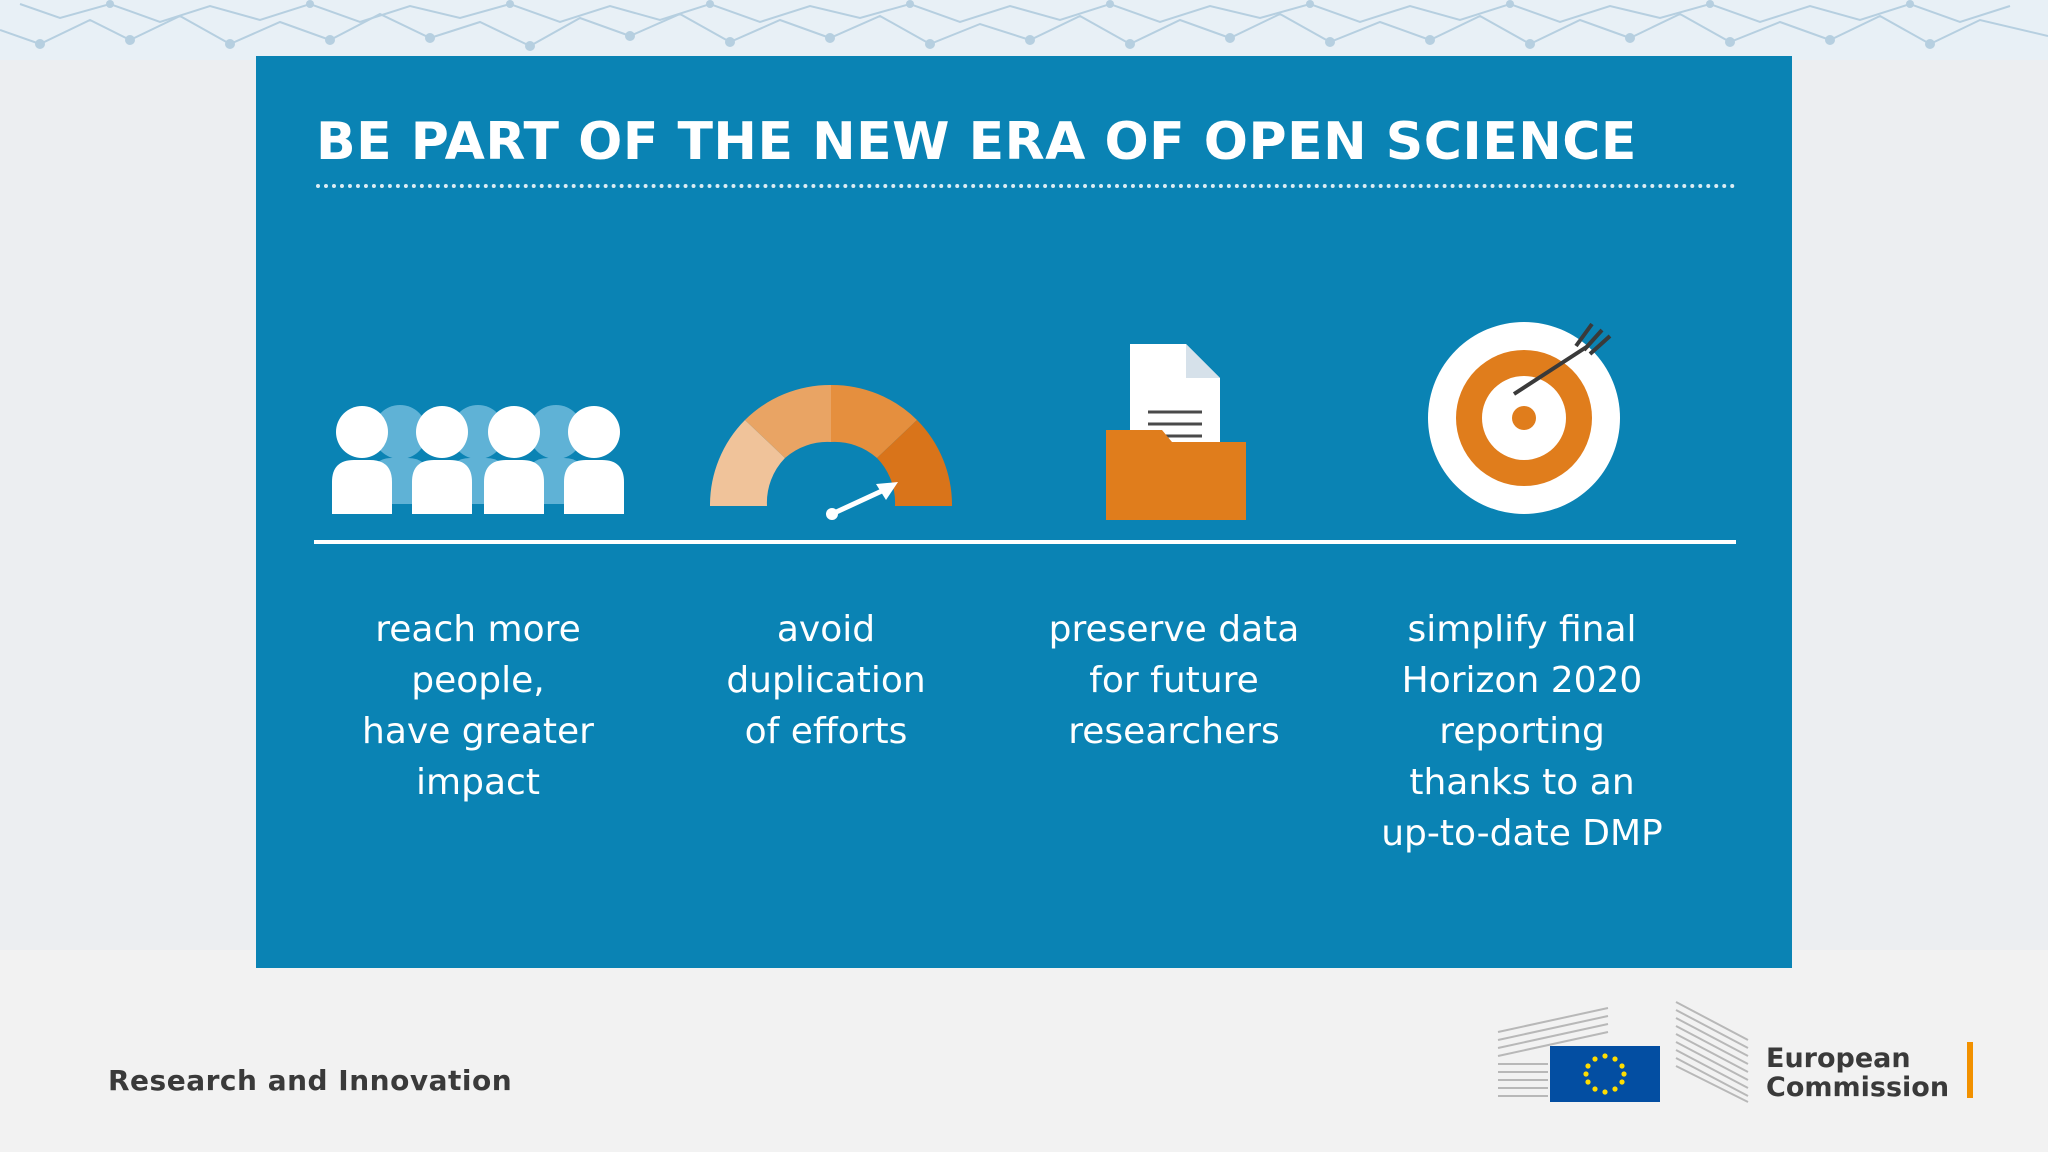  I want to click on speedometer-gauge-icon, so click(831, 452).